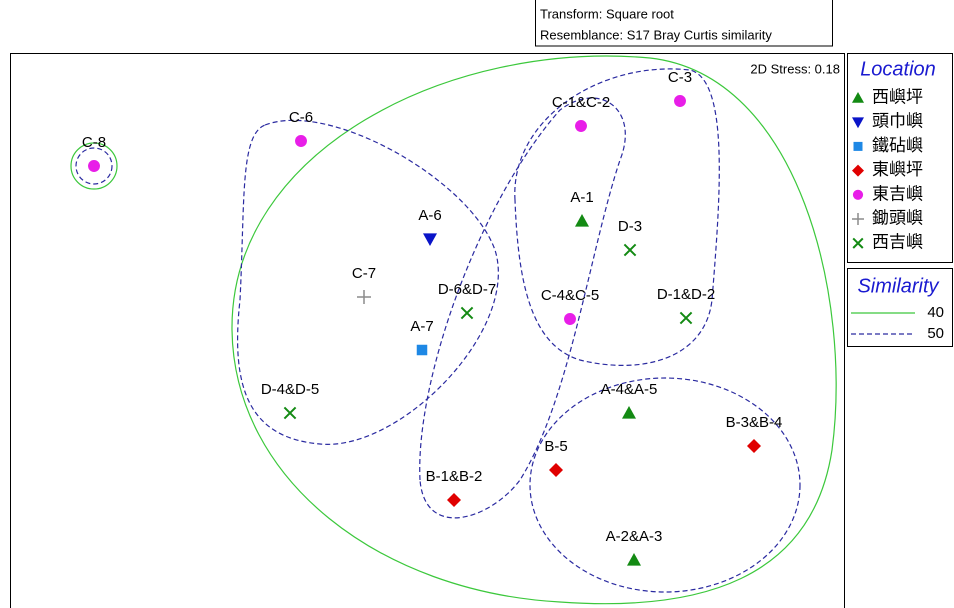  Describe the element at coordinates (570, 295) in the screenshot. I see `point-label: C-4&C-5` at that location.